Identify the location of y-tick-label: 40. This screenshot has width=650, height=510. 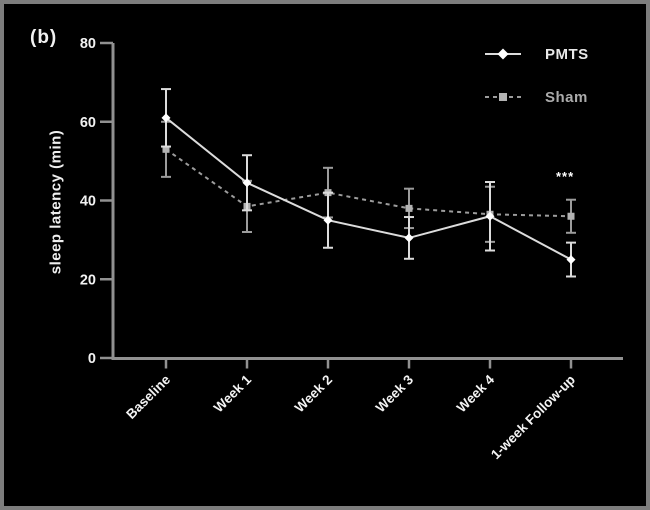
(88, 202).